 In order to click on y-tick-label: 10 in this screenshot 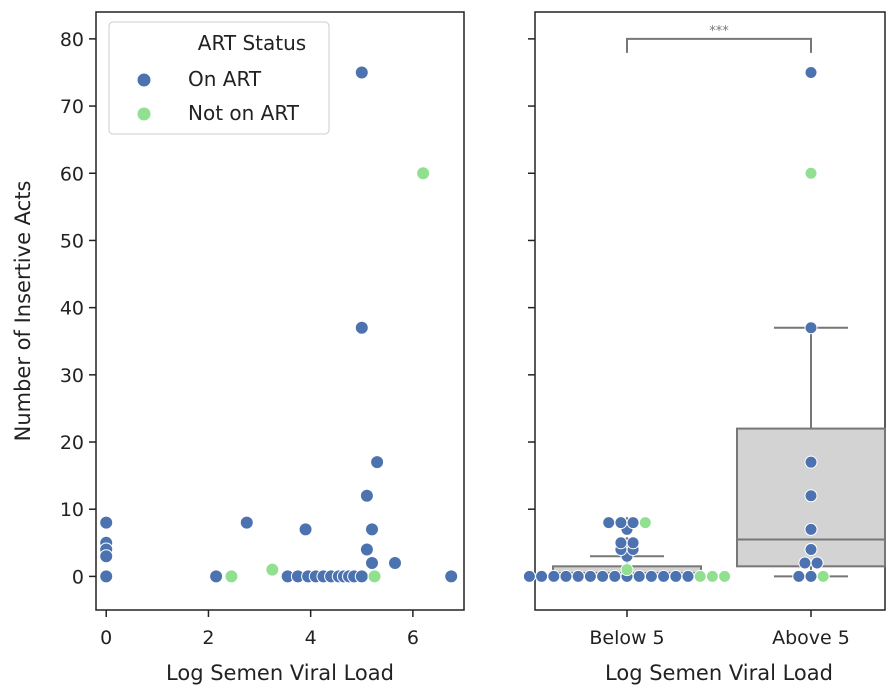, I will do `click(72, 510)`.